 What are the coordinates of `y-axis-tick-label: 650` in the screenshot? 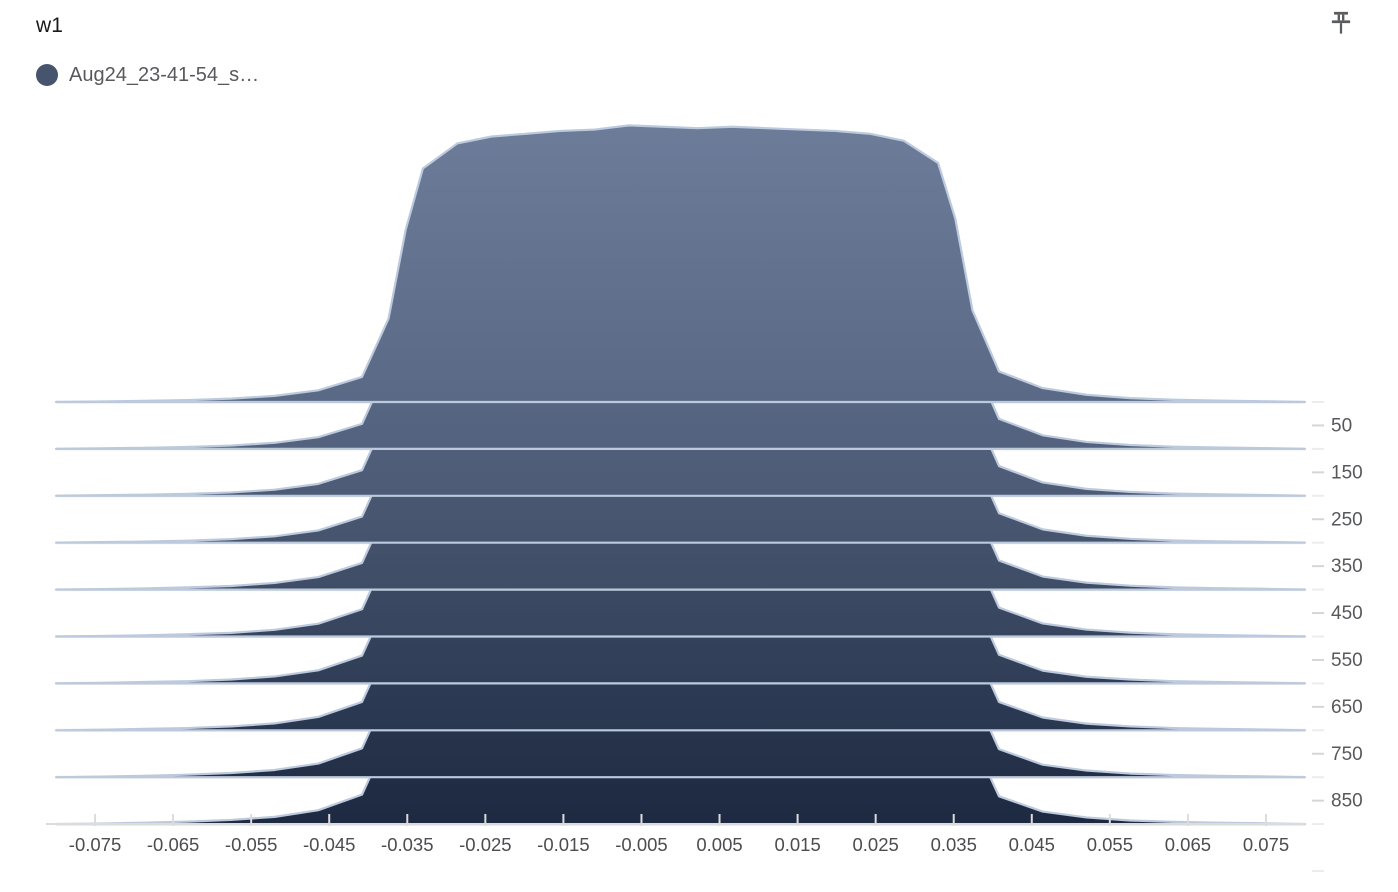 It's located at (1347, 707).